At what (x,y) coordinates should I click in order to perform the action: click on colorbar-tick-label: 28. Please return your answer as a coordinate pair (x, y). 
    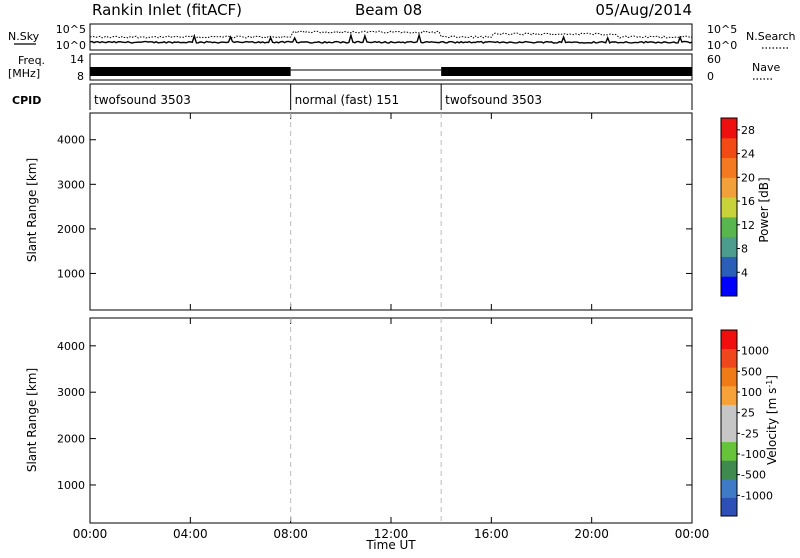
    Looking at the image, I should click on (748, 130).